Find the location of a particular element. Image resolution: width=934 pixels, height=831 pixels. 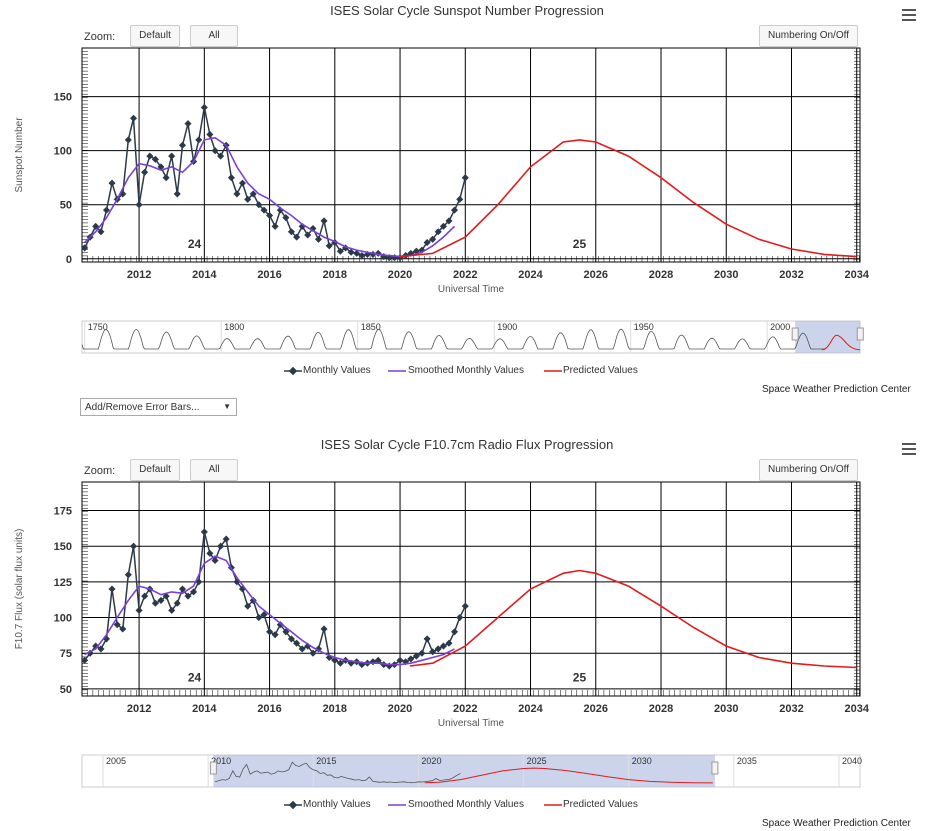

zoom-default-button-2: Default is located at coordinates (155, 470).